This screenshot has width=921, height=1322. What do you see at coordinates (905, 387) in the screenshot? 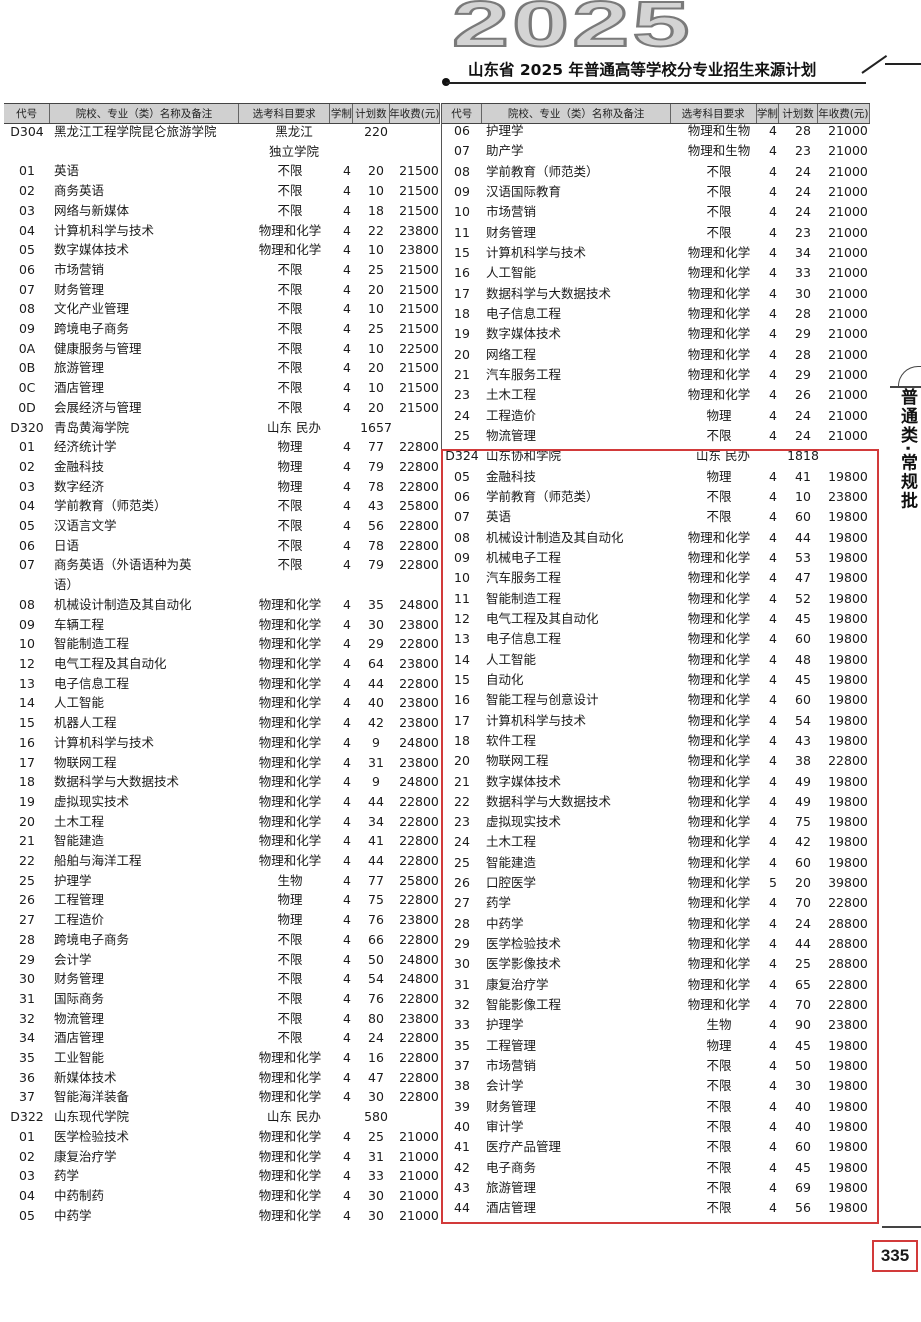
I see `side-tab-line` at bounding box center [905, 387].